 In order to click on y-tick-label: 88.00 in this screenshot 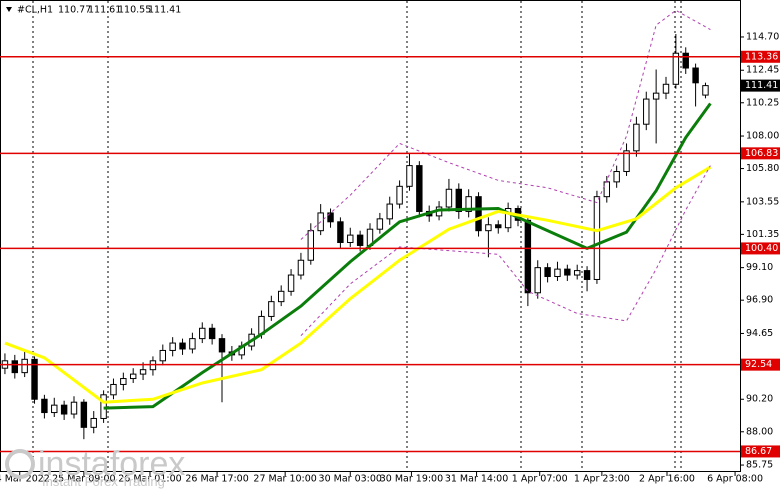, I will do `click(759, 431)`.